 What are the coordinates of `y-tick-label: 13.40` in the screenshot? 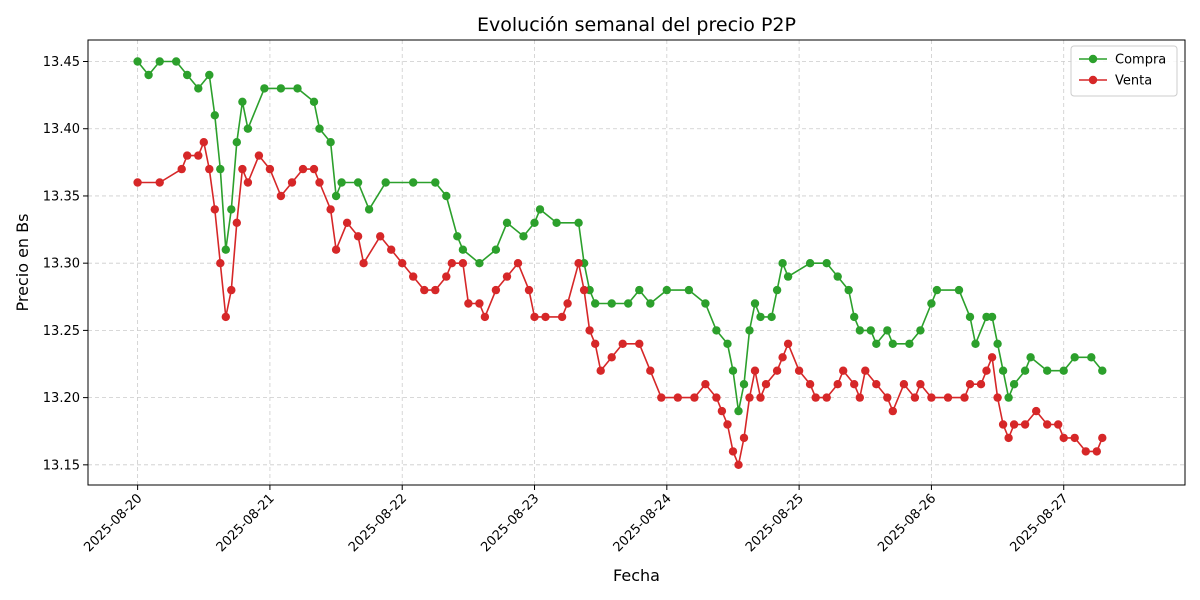 It's located at (61, 129).